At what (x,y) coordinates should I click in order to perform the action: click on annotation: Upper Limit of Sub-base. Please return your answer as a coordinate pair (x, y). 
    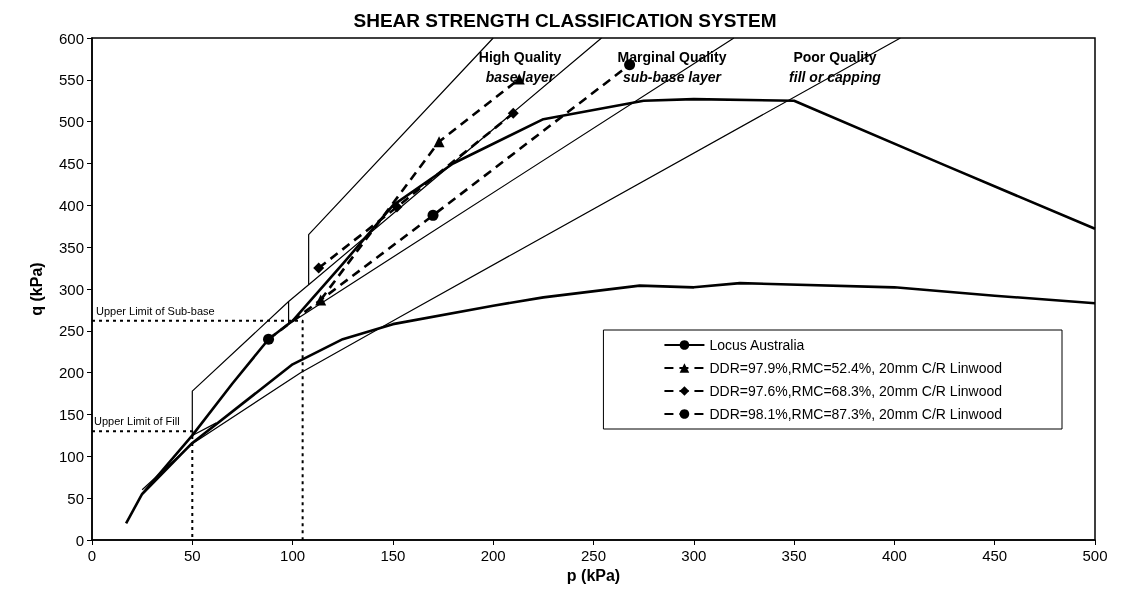
    Looking at the image, I should click on (155, 310).